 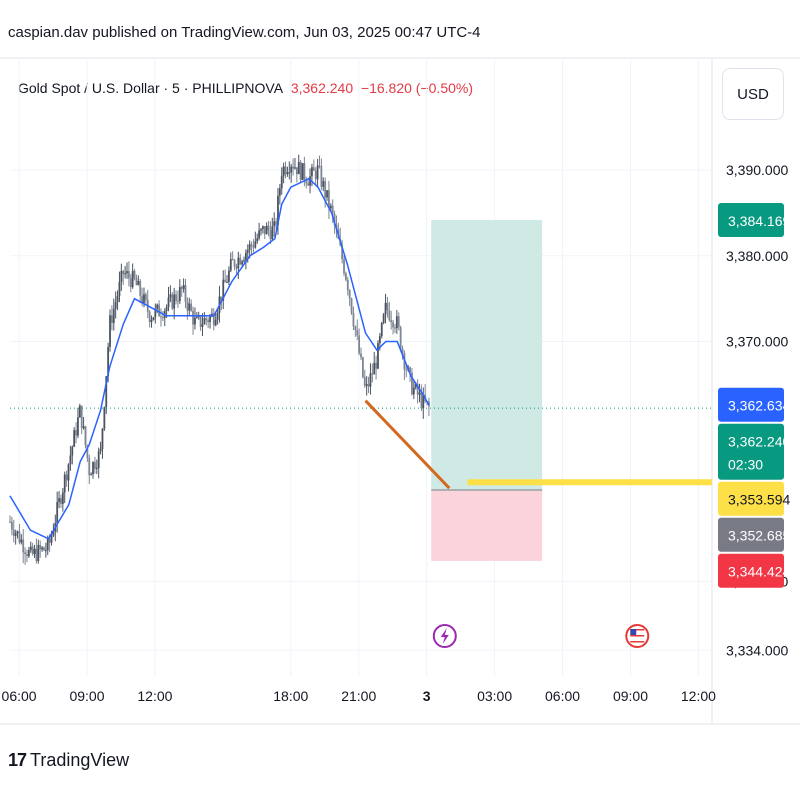 I want to click on price-scale-label-text: 3,344.424, so click(x=759, y=572).